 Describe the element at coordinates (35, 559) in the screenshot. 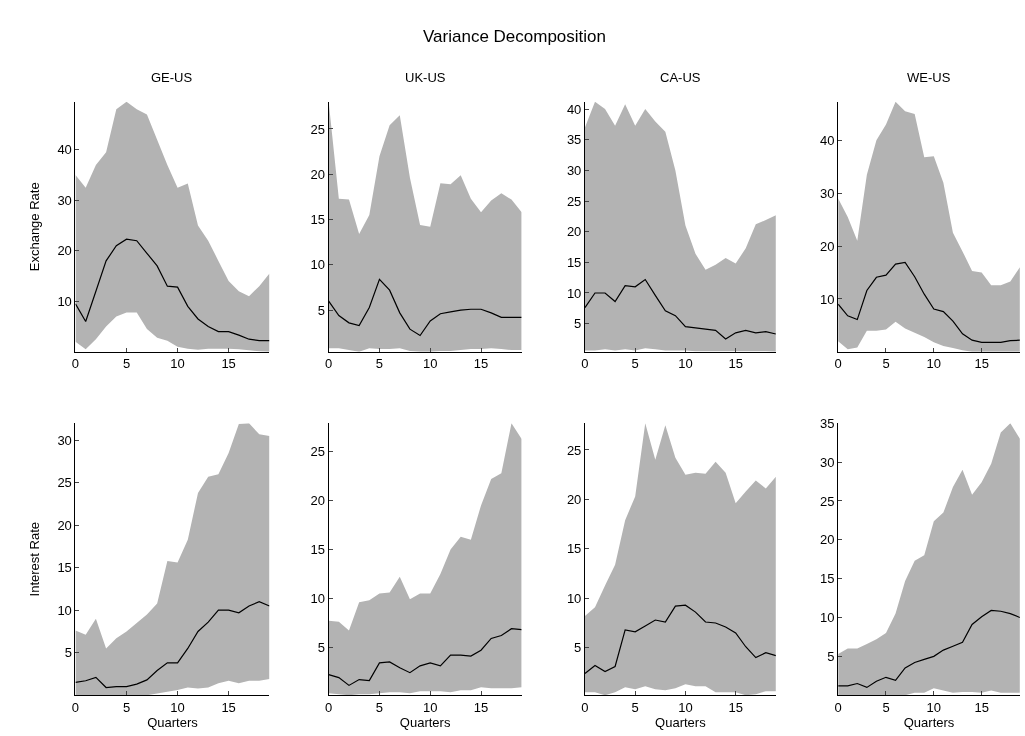

I see `y-axis-title: Interest Rate` at that location.